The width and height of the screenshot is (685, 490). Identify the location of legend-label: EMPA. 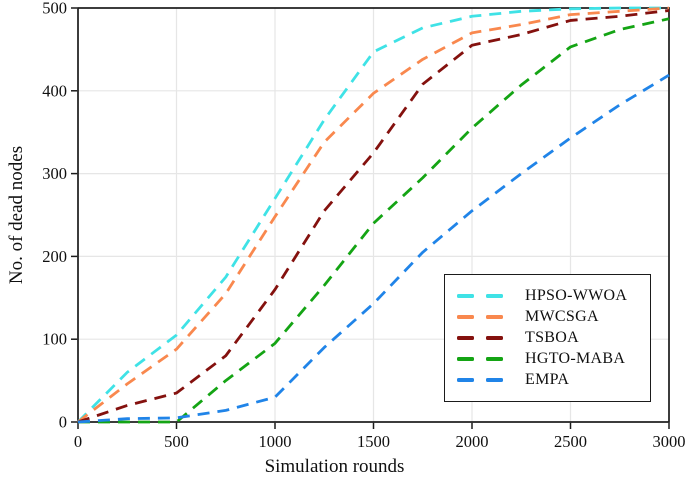
(547, 379).